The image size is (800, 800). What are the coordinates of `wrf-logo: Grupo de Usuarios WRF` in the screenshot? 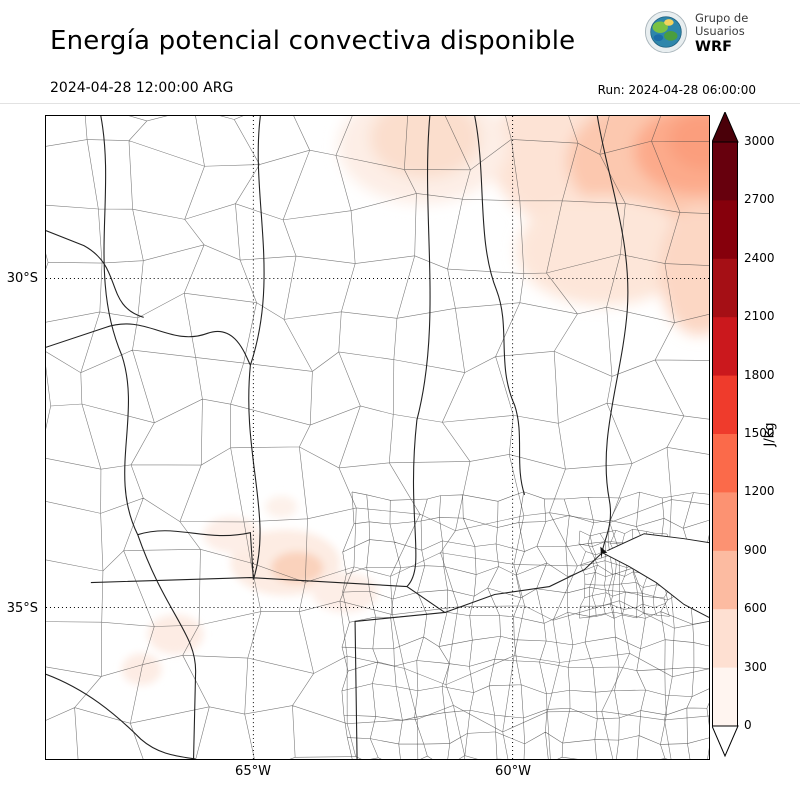 It's located at (696, 34).